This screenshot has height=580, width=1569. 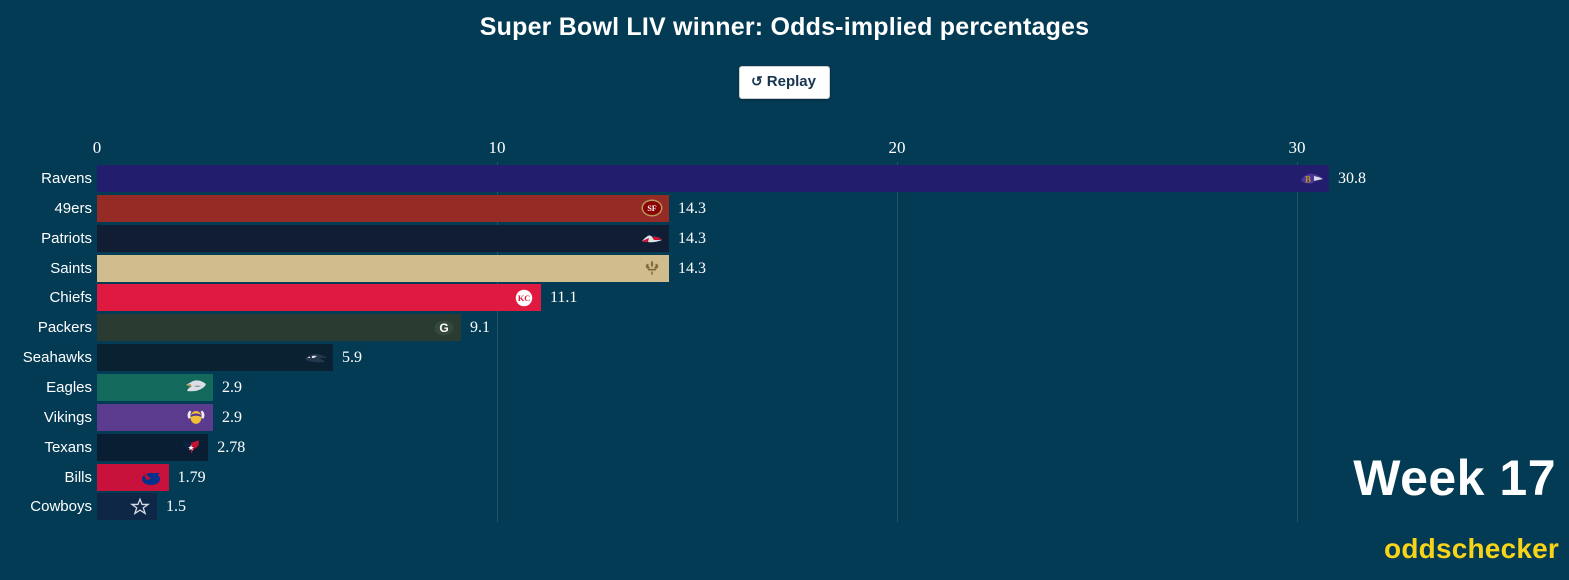 What do you see at coordinates (784, 208) in the screenshot?
I see `chart-row: 49ers SF 14.3` at bounding box center [784, 208].